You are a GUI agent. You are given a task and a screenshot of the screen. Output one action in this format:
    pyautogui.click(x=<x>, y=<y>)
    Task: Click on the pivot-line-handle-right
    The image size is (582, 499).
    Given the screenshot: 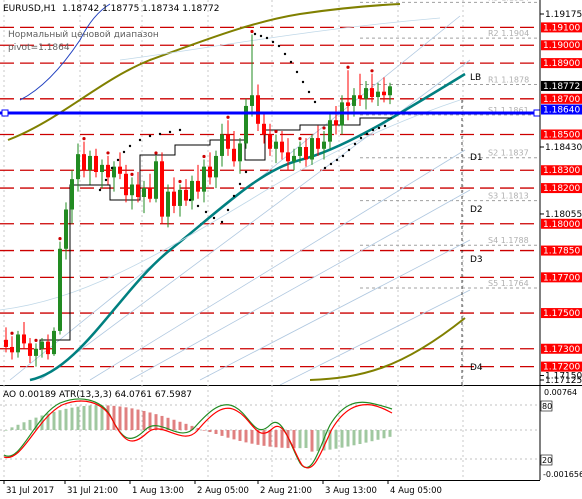 What is the action you would take?
    pyautogui.click(x=537, y=113)
    